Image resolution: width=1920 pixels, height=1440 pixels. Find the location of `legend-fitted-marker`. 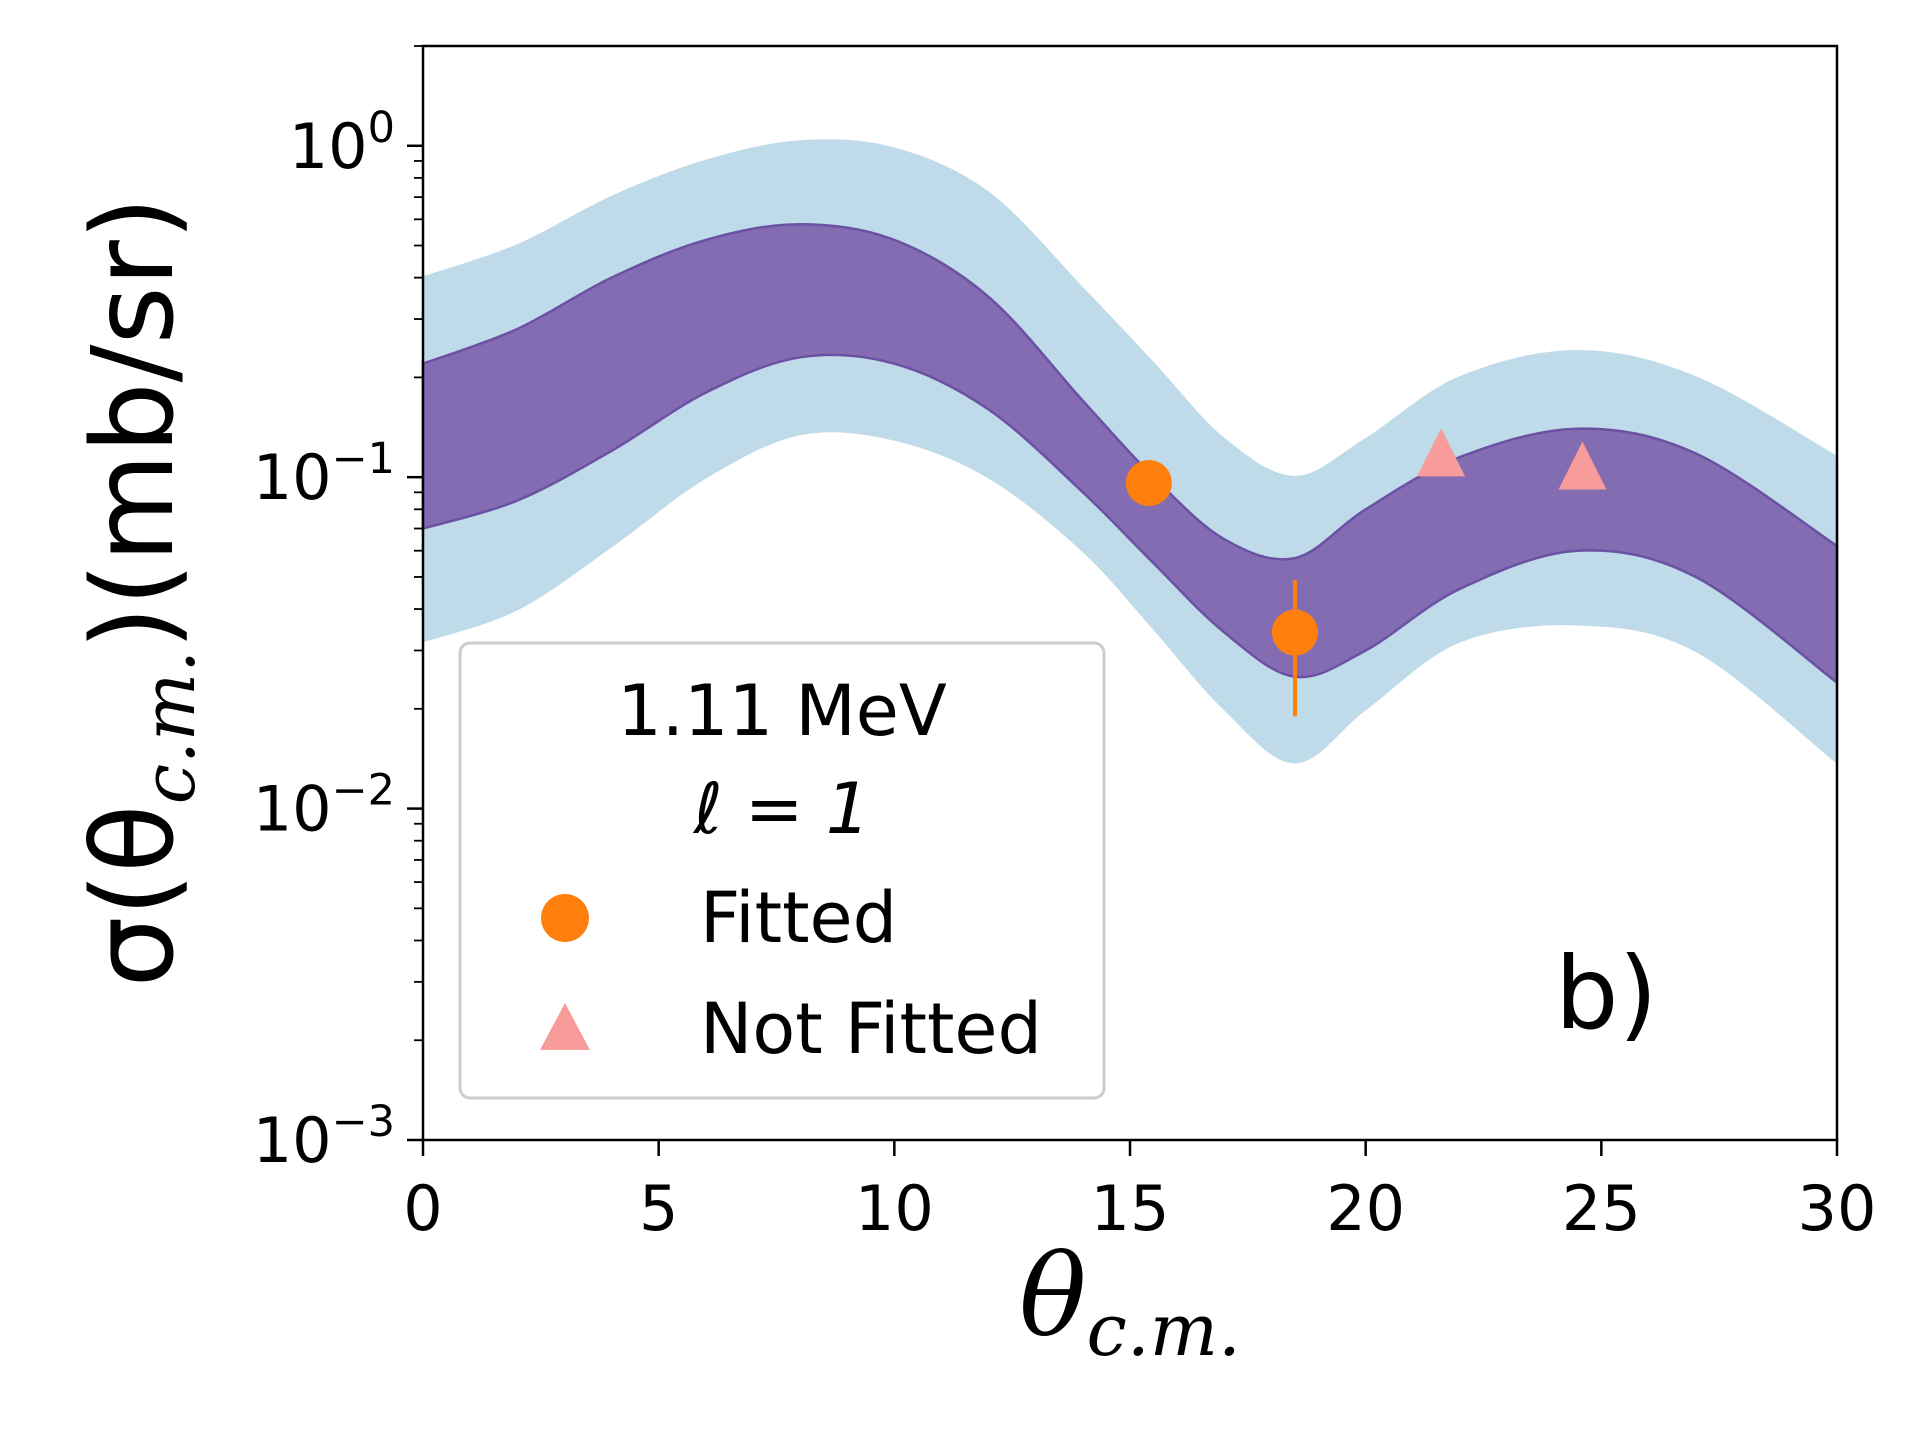

legend-fitted-marker is located at coordinates (565, 918).